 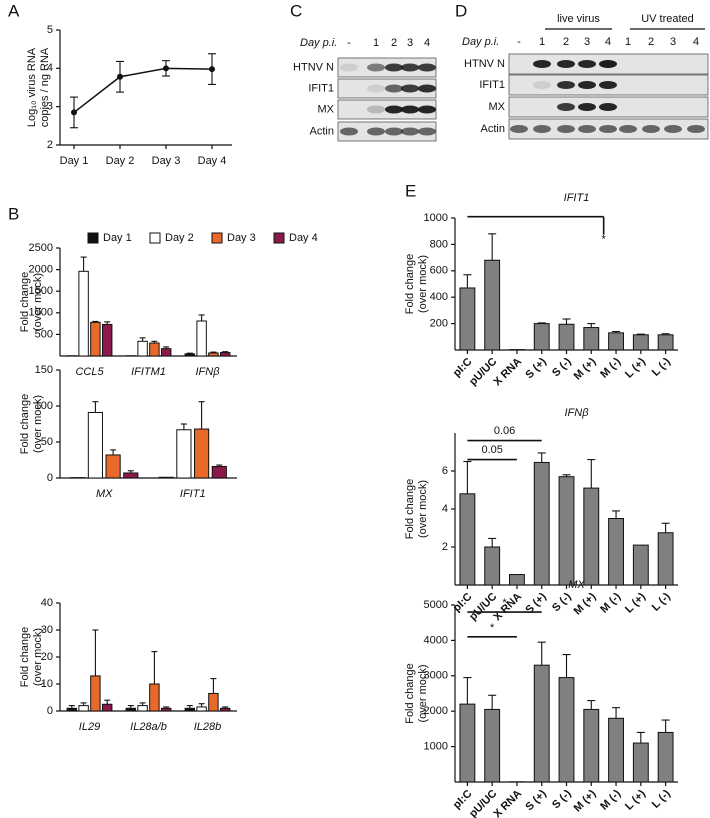 I want to click on lane-label: 4, so click(x=427, y=43).